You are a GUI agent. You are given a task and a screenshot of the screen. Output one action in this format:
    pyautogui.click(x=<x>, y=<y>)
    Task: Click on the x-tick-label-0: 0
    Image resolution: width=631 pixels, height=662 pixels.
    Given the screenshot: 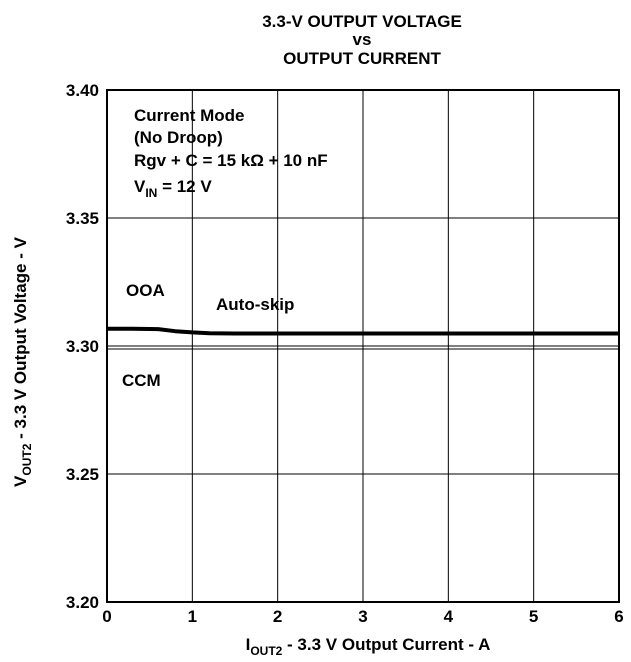 What is the action you would take?
    pyautogui.click(x=106, y=616)
    